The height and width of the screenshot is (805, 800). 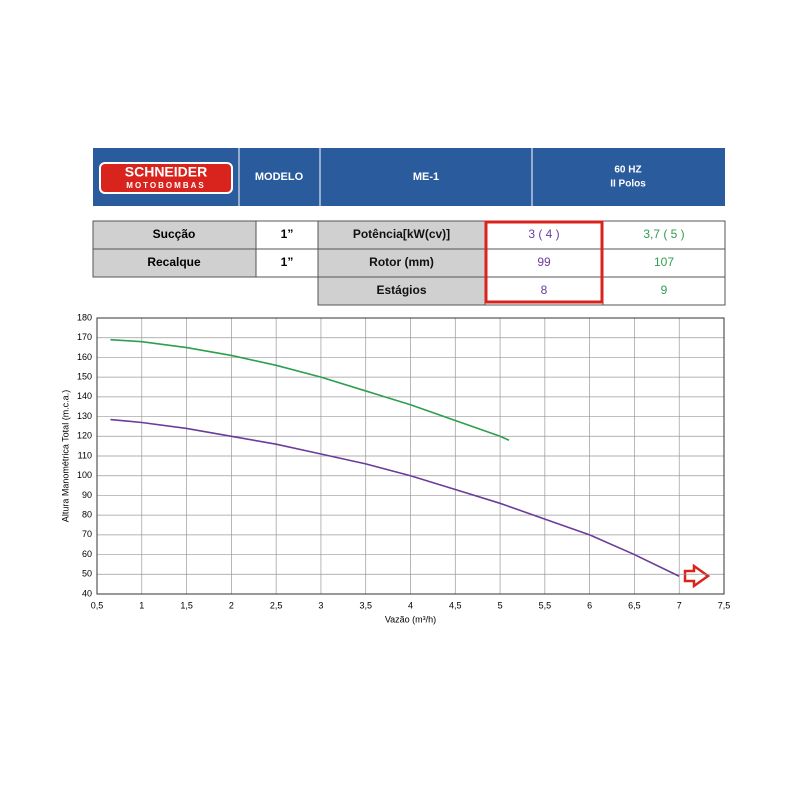 I want to click on x-tick-label: 7, so click(x=679, y=605).